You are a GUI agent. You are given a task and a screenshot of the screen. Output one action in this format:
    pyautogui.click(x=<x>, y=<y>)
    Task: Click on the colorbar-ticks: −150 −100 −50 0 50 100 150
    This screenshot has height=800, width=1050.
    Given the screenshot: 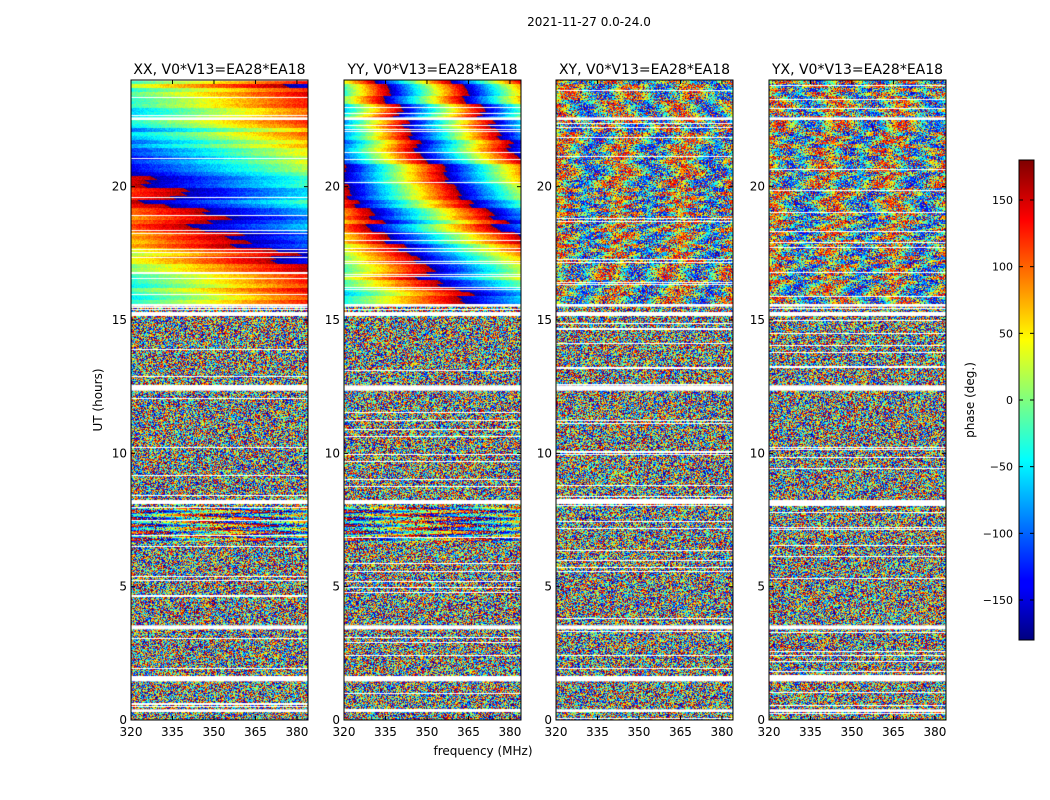 What is the action you would take?
    pyautogui.click(x=1008, y=400)
    